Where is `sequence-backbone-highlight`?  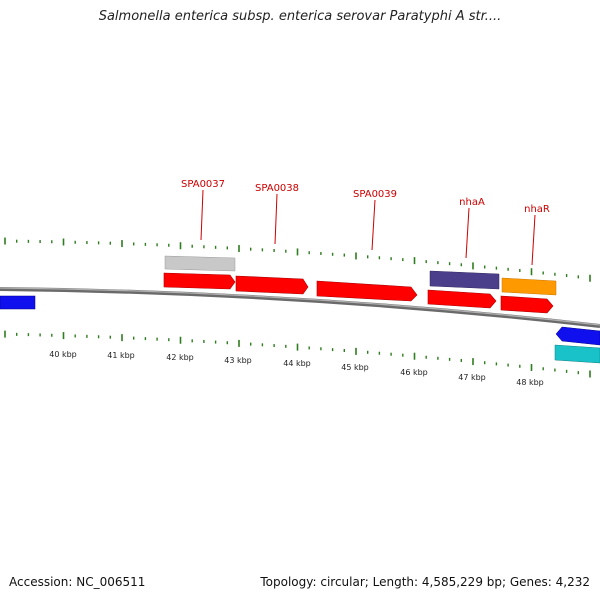 sequence-backbone-highlight is located at coordinates (300, 306).